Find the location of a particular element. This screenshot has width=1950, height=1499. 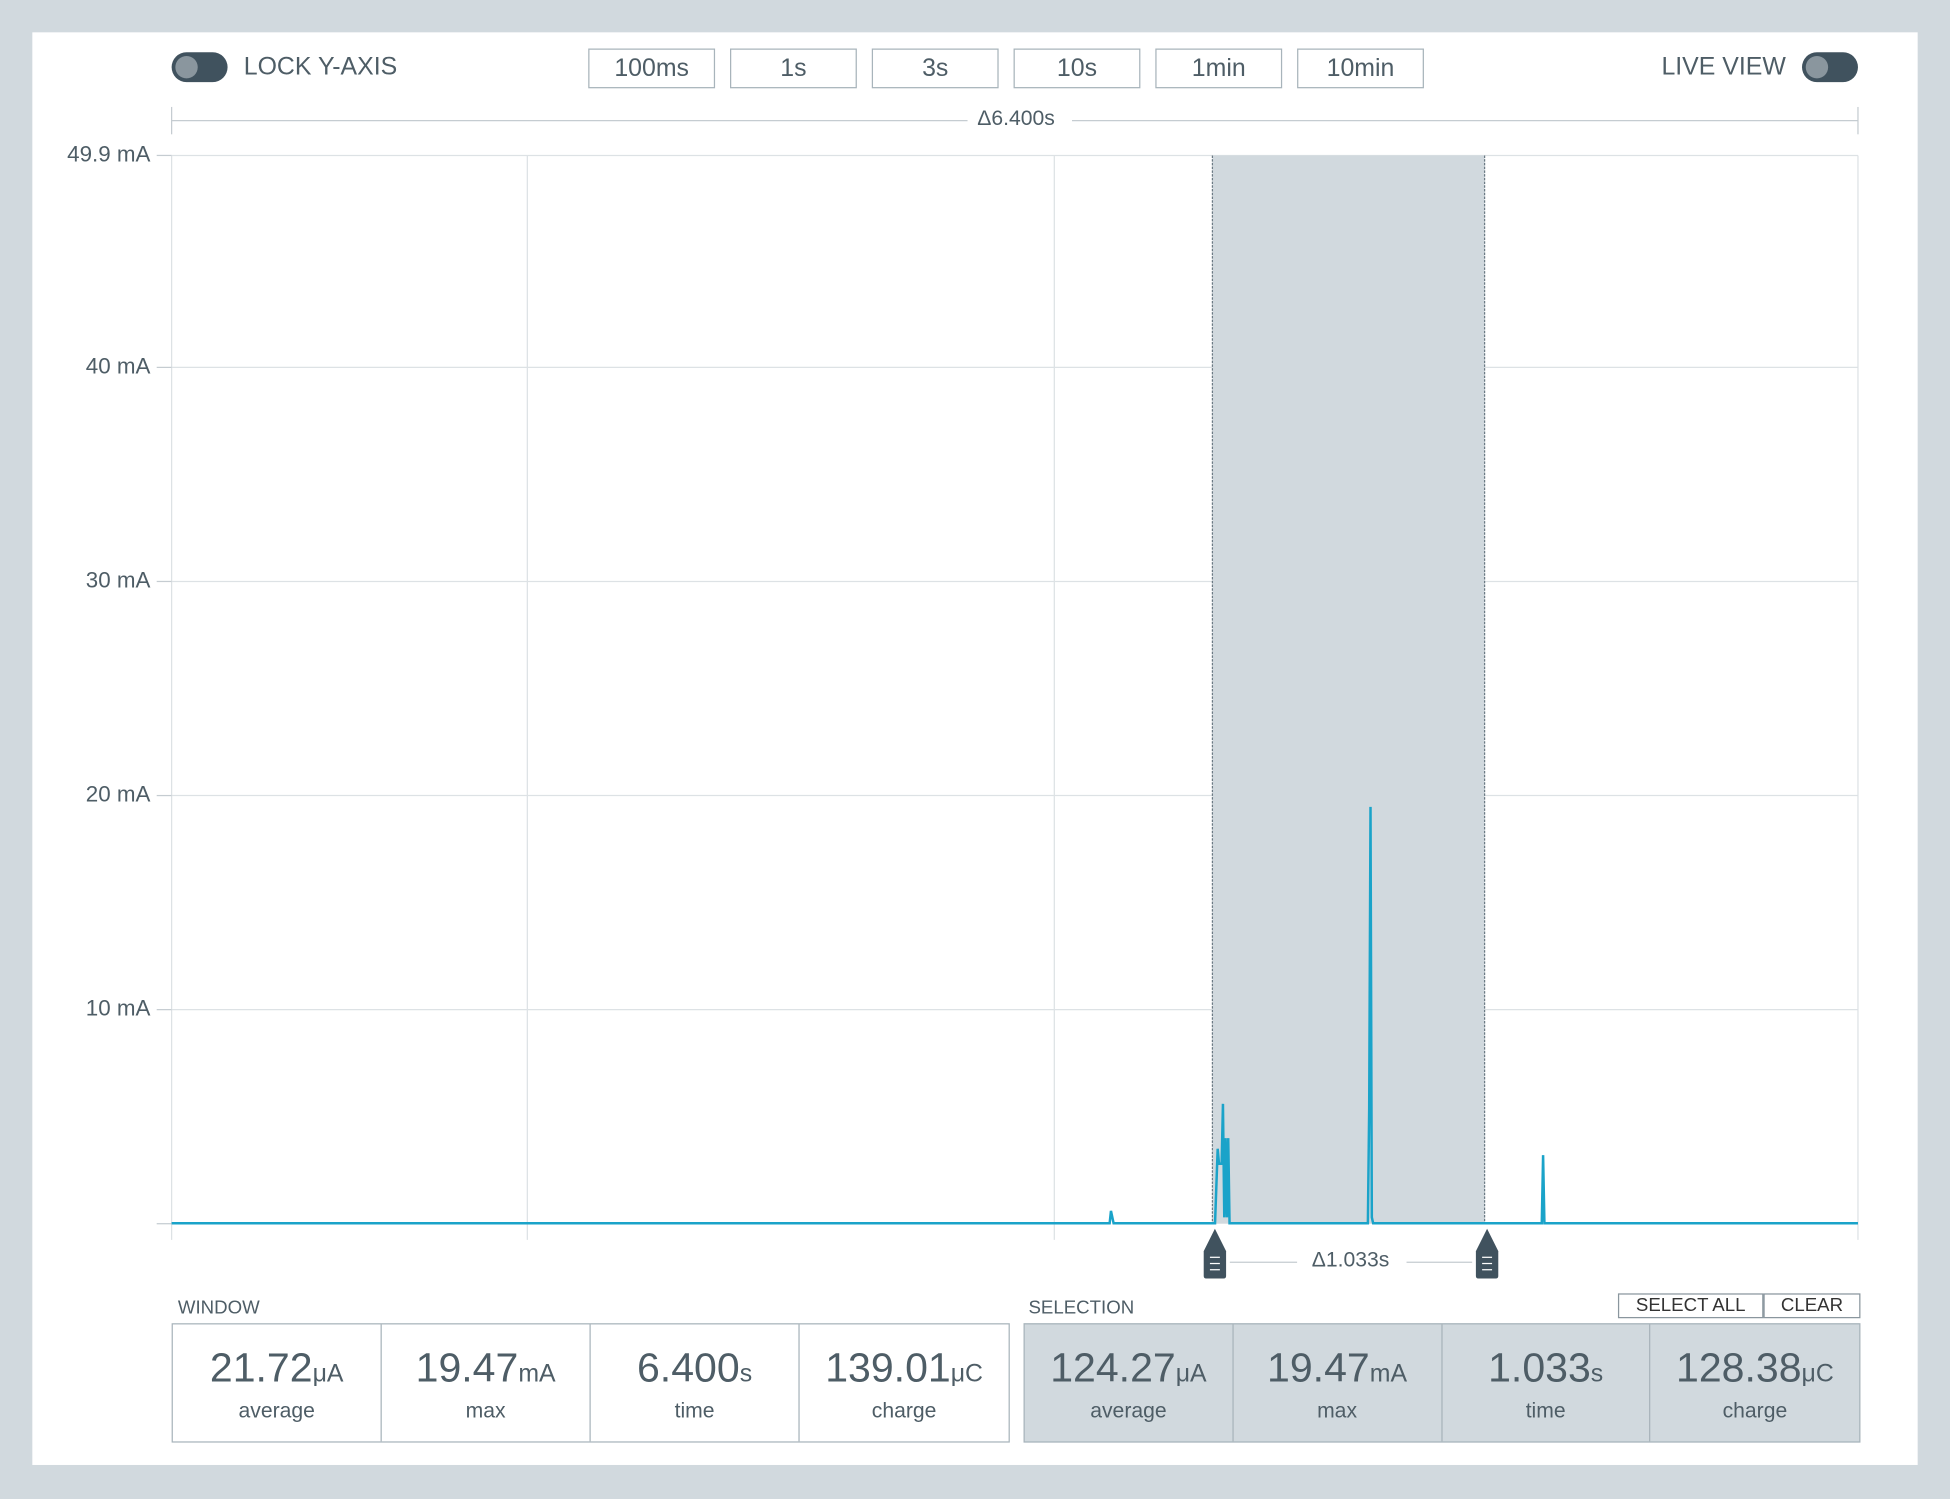

y-tick-label: 40 mA is located at coordinates (118, 365).